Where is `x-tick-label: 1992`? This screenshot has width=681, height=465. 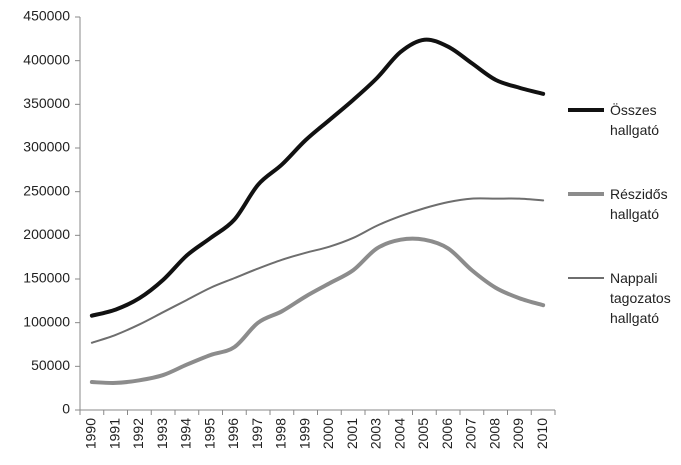
x-tick-label: 1992 is located at coordinates (138, 433).